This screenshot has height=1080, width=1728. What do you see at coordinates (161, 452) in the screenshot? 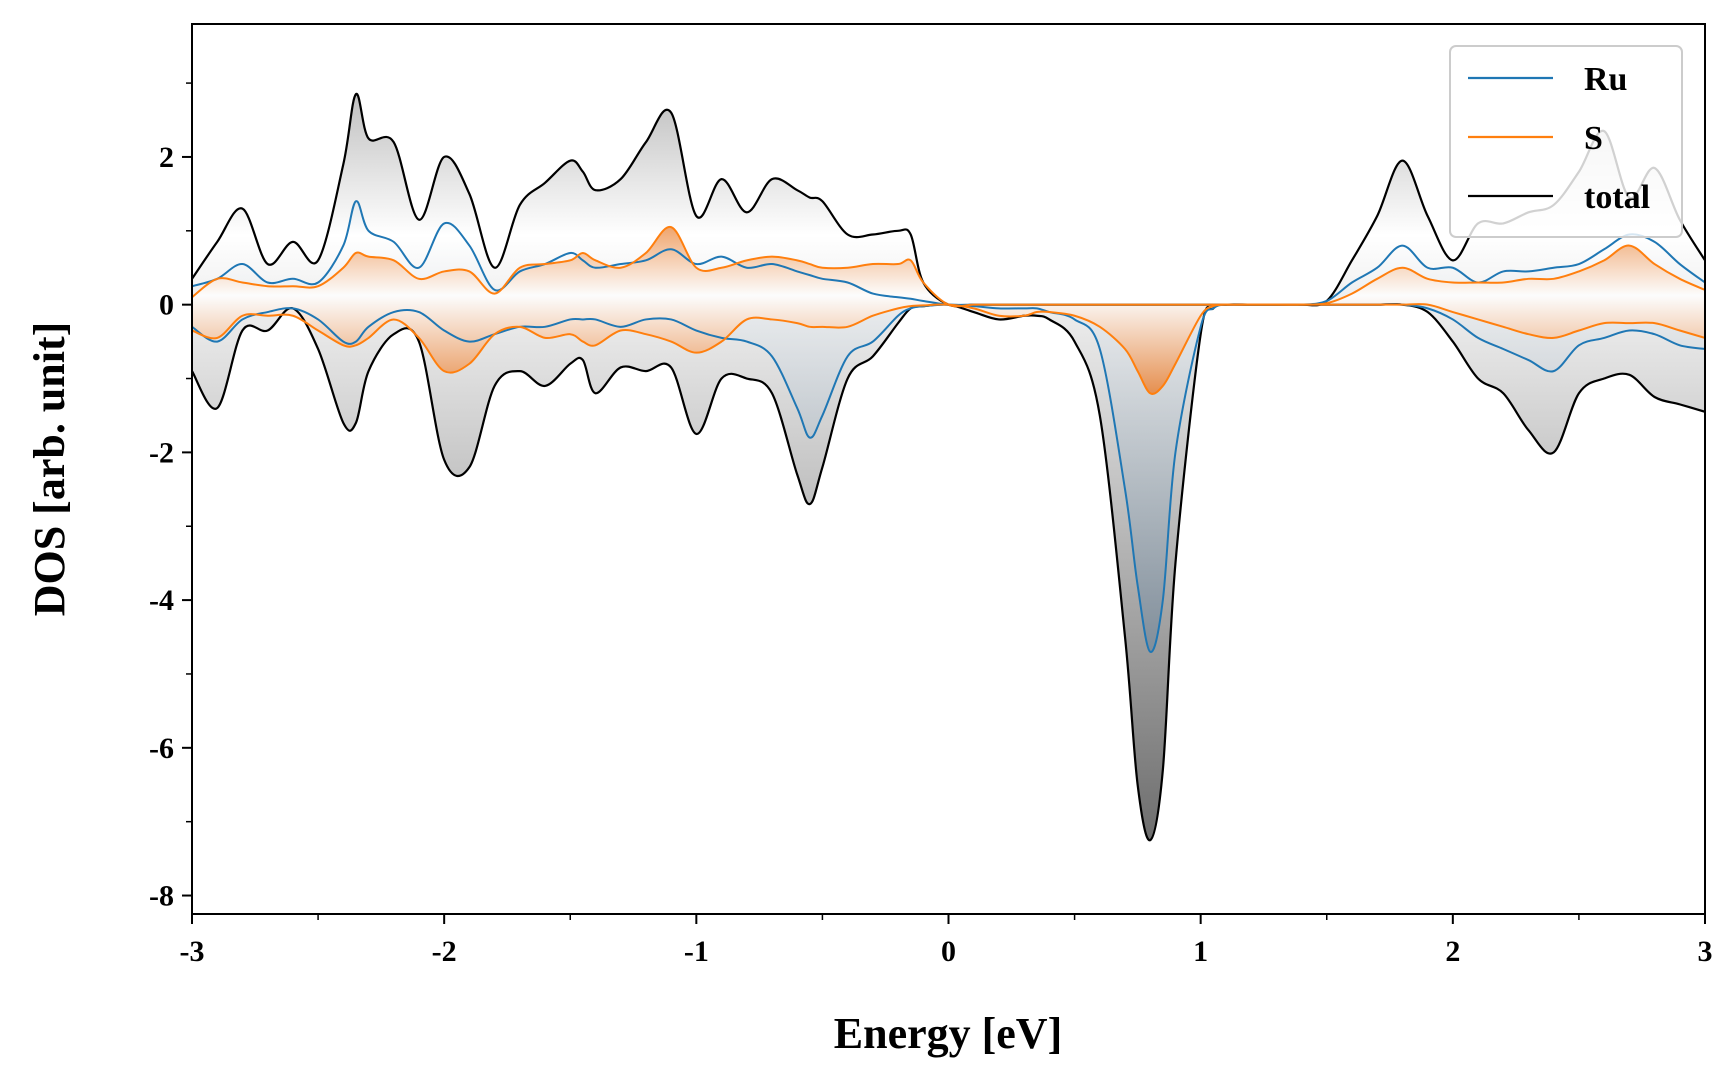
I see `y-tick-label: -2` at bounding box center [161, 452].